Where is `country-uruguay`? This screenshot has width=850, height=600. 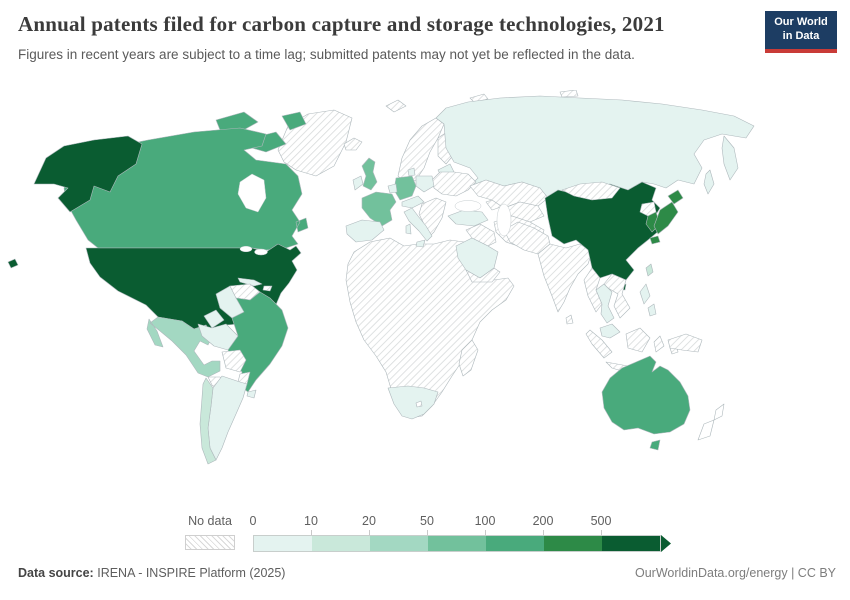 country-uruguay is located at coordinates (251, 394).